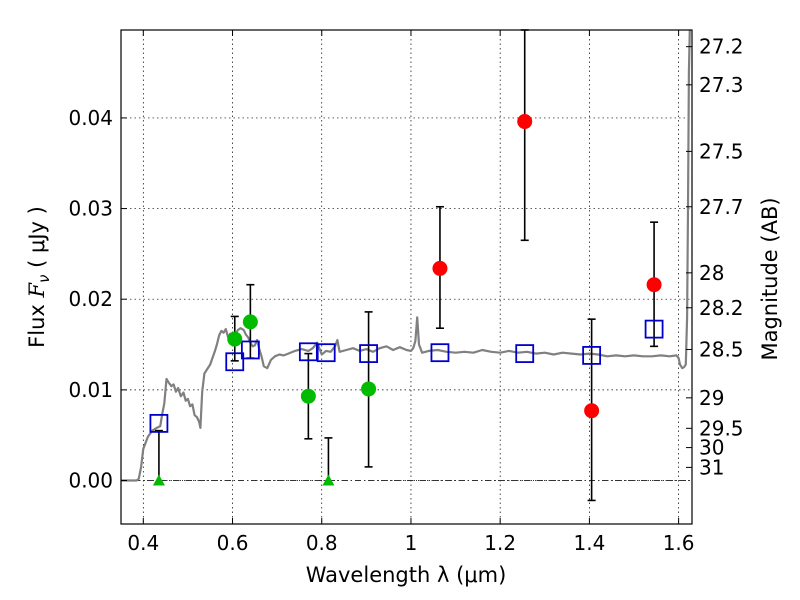  I want to click on magnitude-tick-label: 30, so click(711, 448).